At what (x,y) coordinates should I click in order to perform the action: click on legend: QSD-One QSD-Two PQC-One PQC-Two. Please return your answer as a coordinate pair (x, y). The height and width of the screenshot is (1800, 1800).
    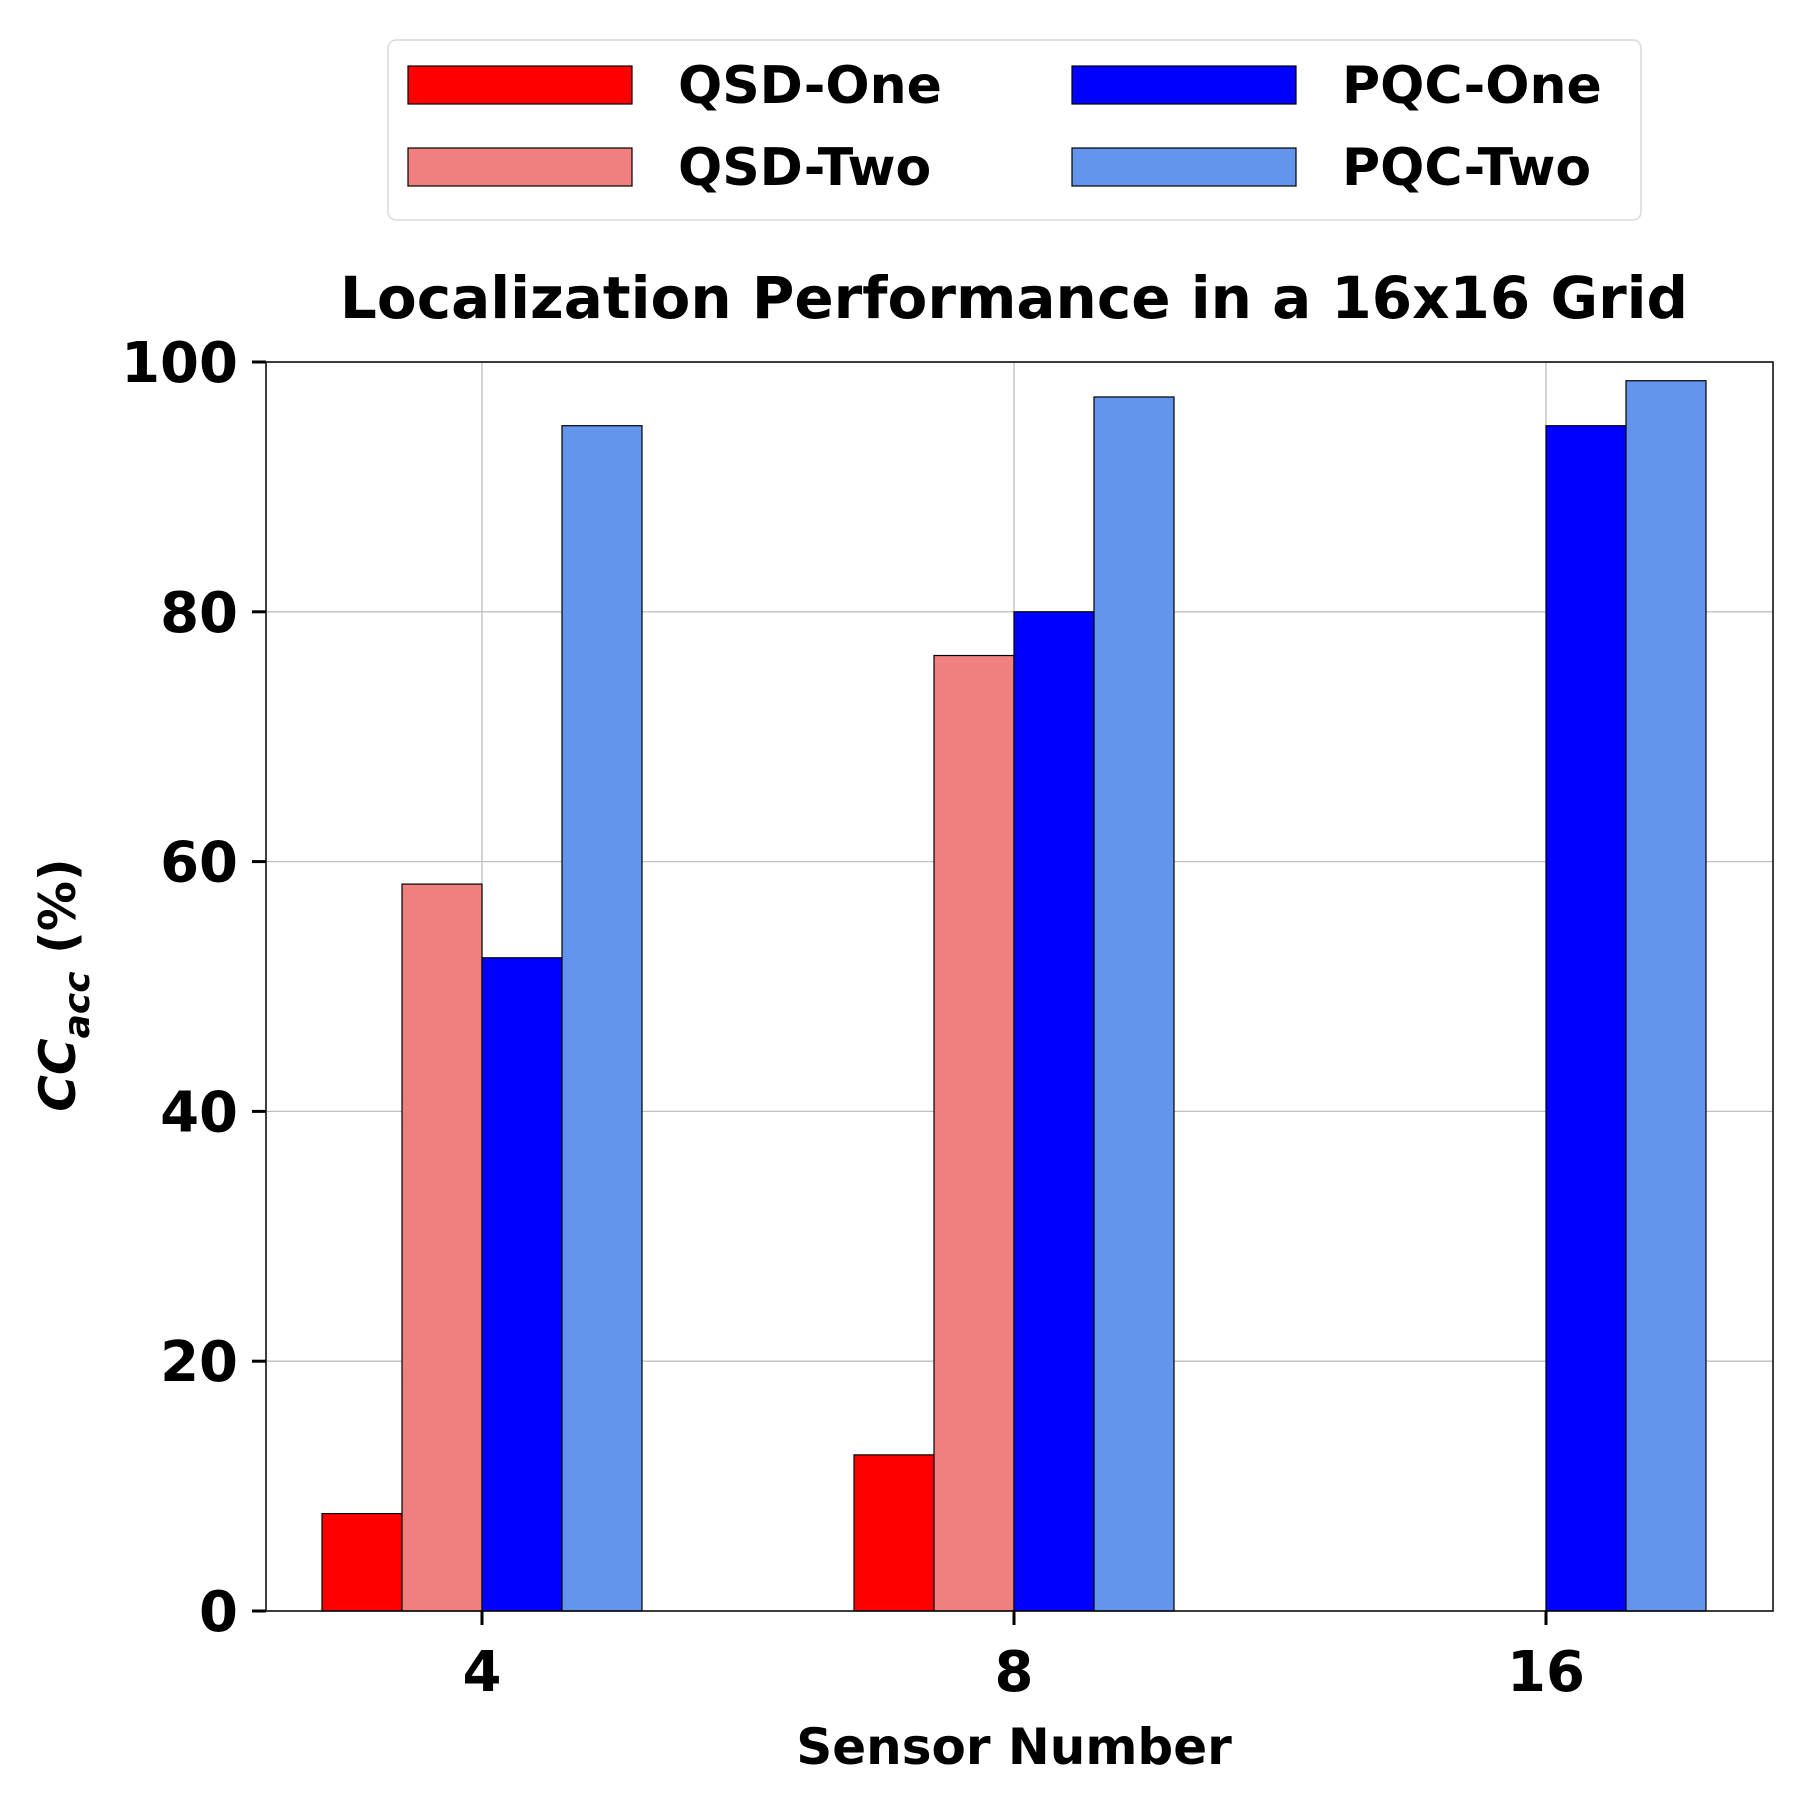
    Looking at the image, I should click on (1014, 130).